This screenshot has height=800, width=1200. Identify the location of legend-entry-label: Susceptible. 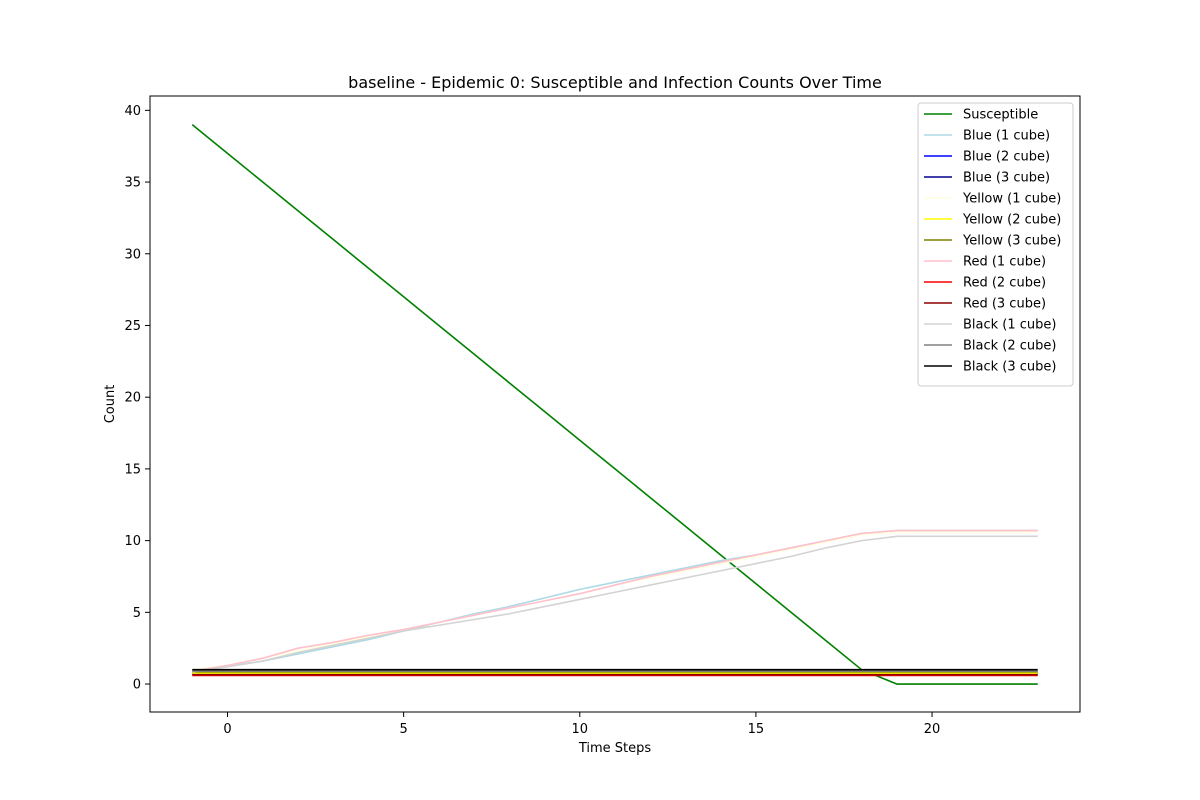
(1000, 115).